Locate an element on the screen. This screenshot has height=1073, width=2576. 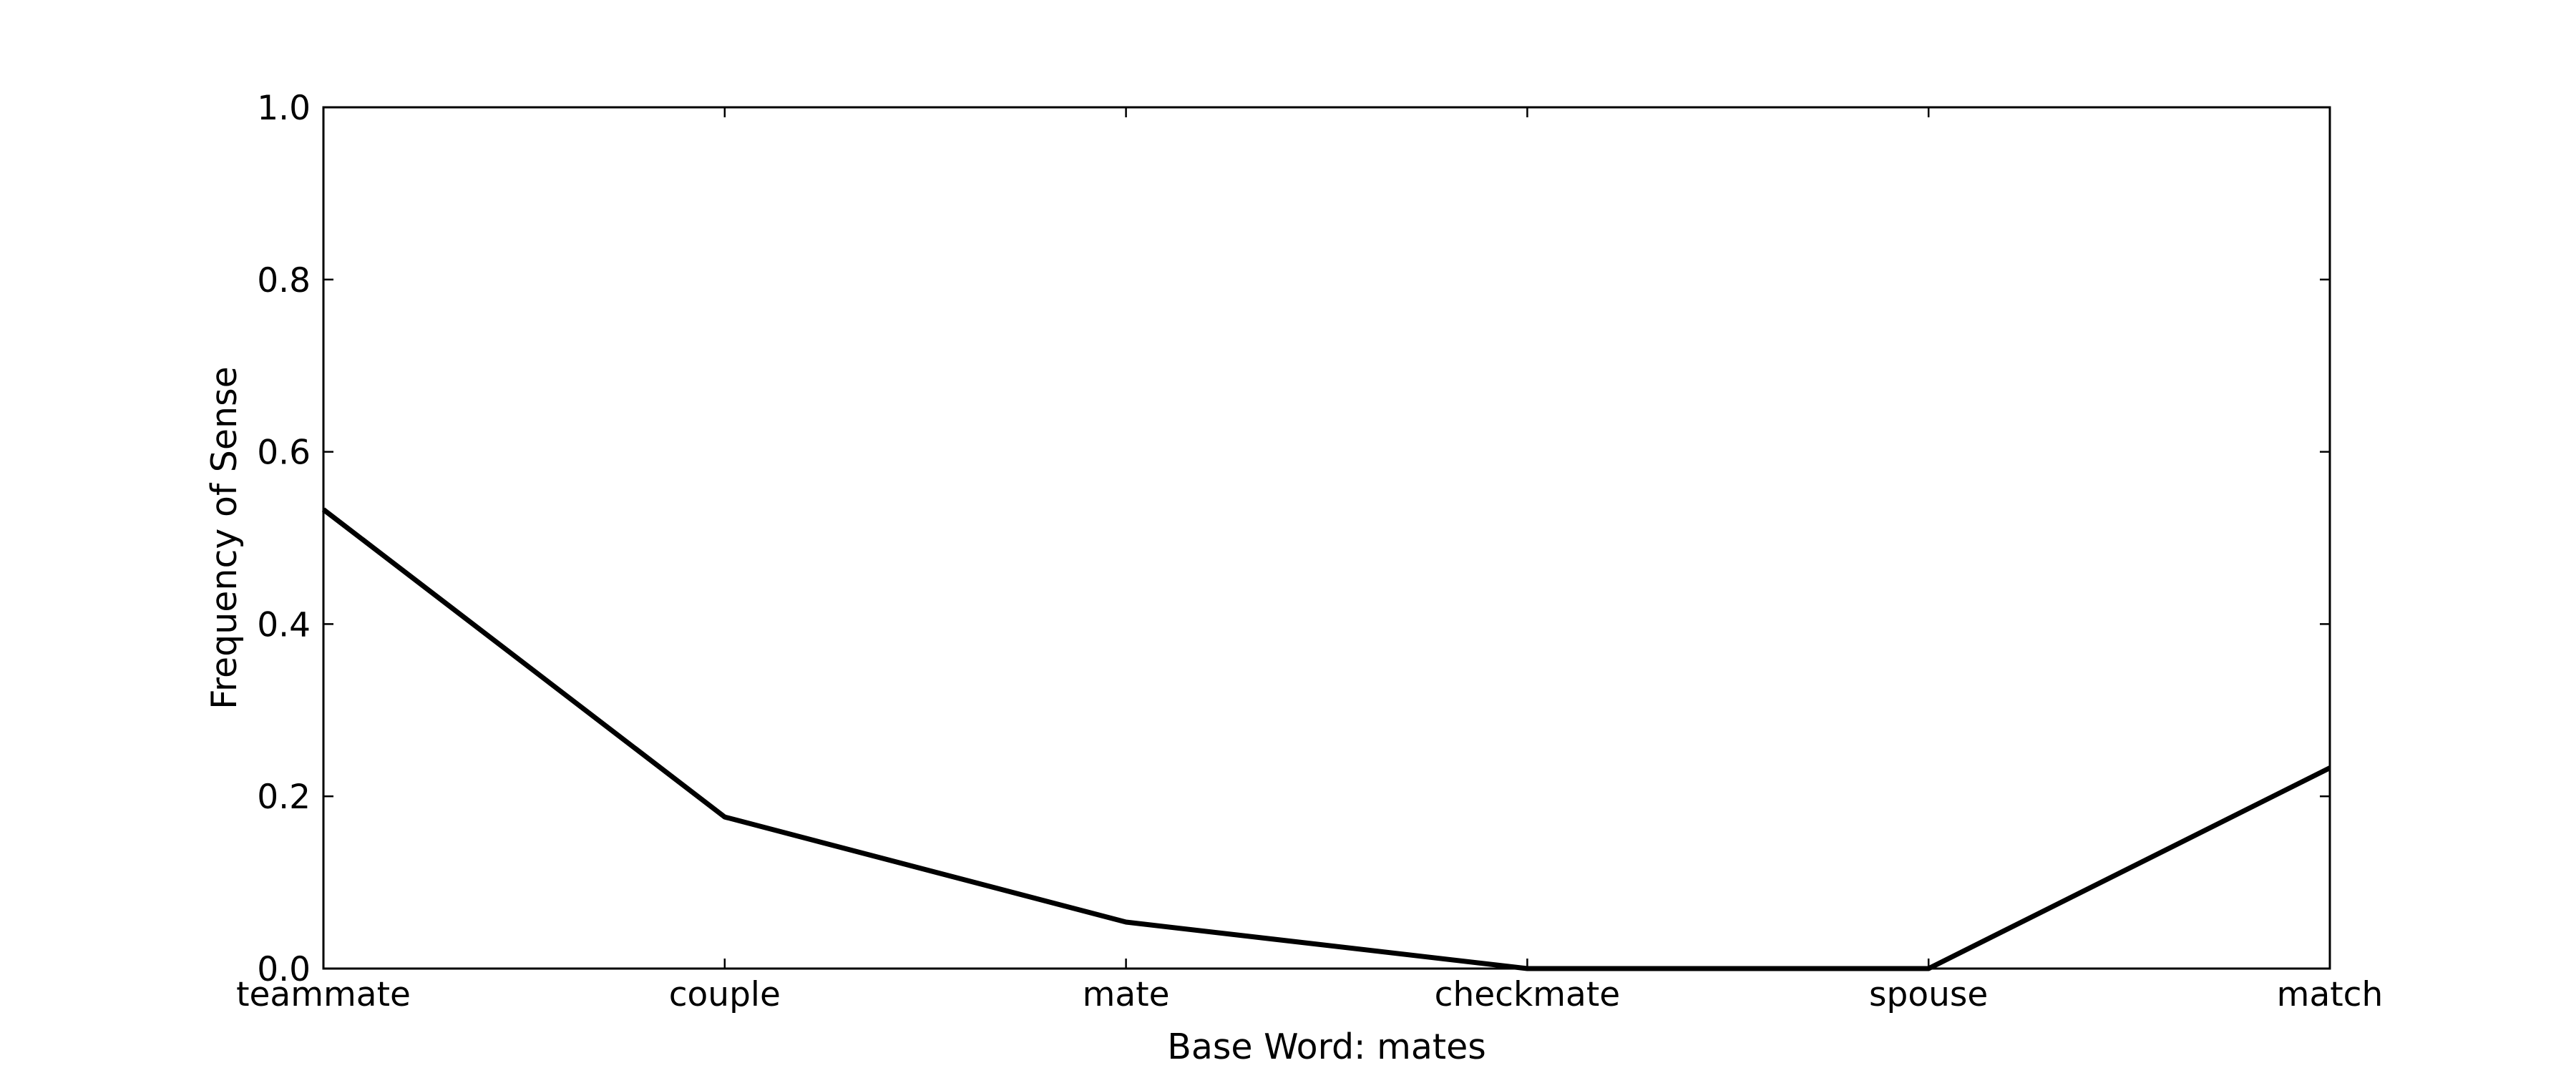
y-tick-label: 0.0 is located at coordinates (284, 969).